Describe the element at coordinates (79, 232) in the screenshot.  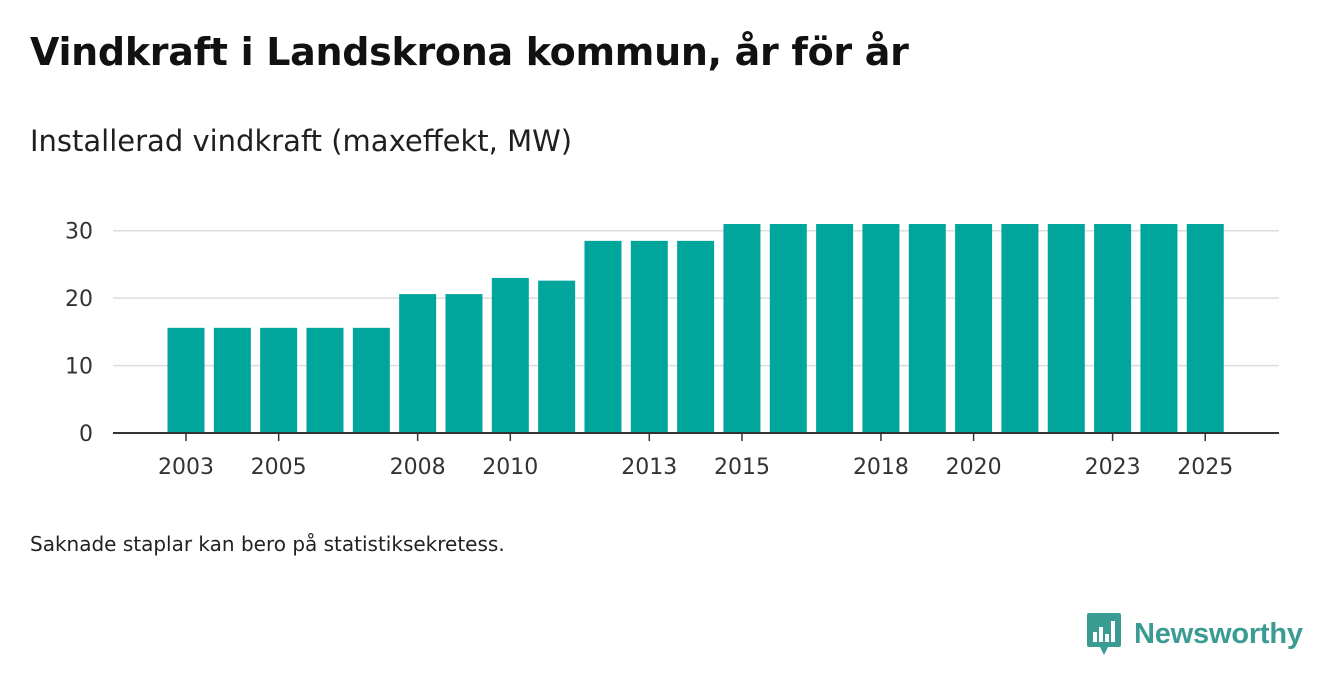
I see `y-tick-label: 30` at that location.